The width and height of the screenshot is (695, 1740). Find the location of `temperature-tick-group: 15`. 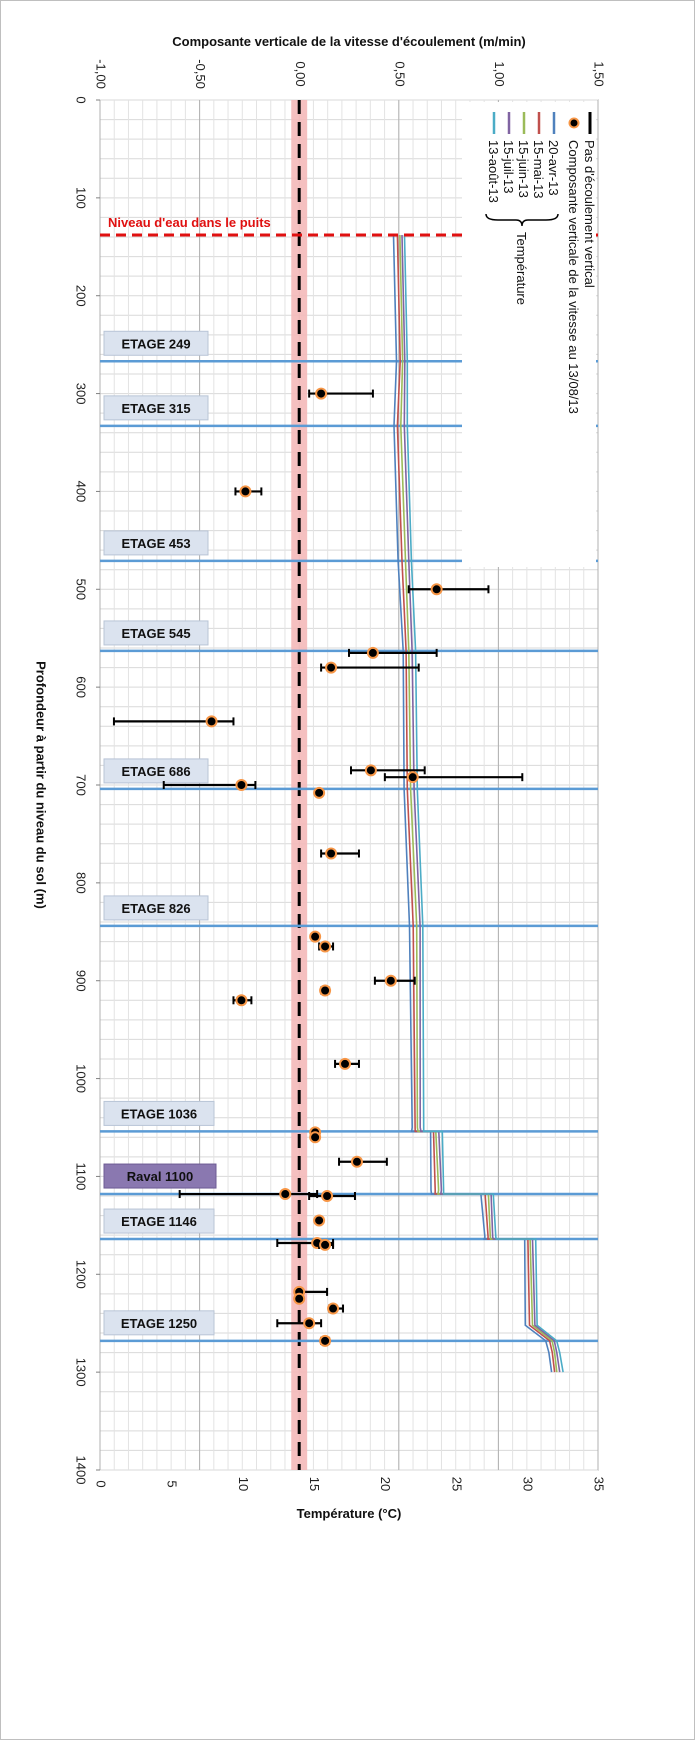

temperature-tick-group: 15 is located at coordinates (314, 1484).